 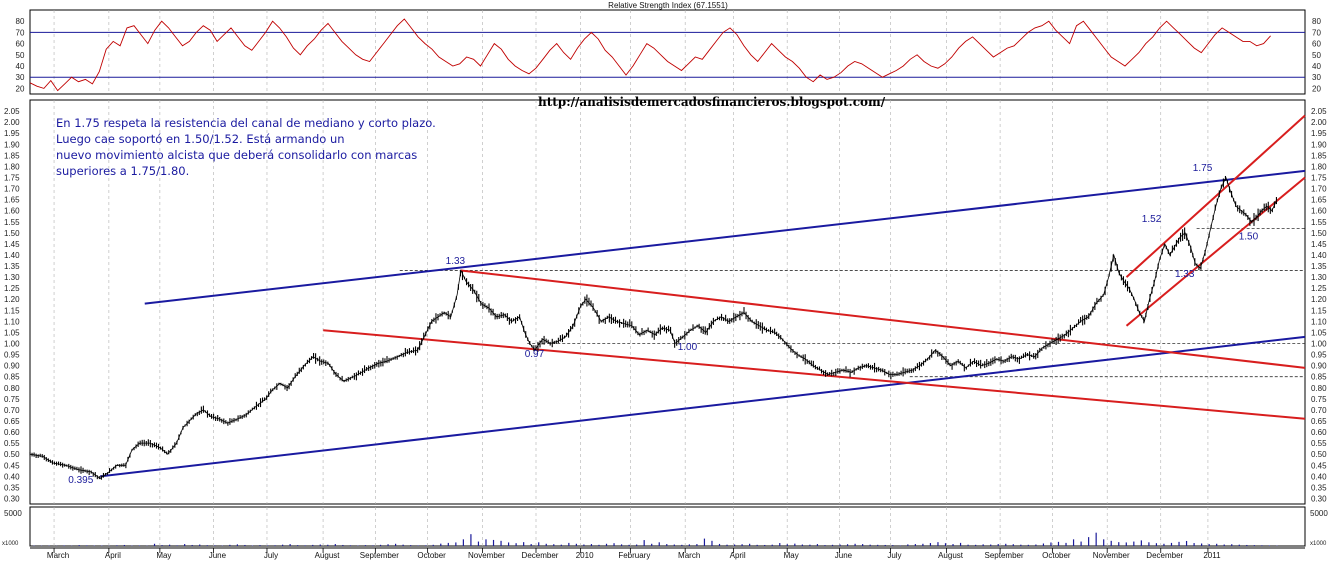 What do you see at coordinates (12, 133) in the screenshot?
I see `price-tick-left: 1.95` at bounding box center [12, 133].